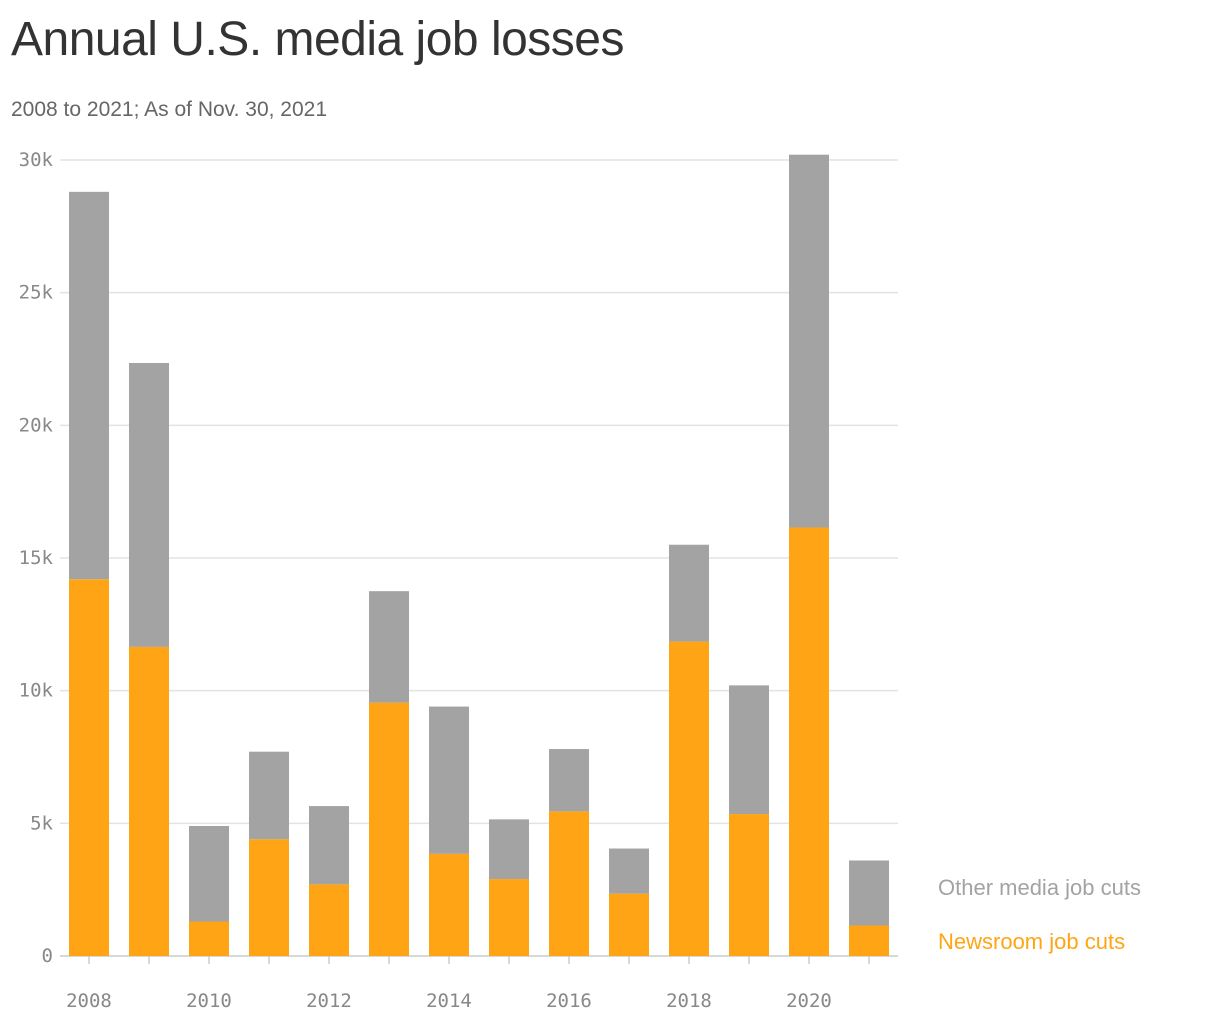 The width and height of the screenshot is (1220, 1020). Describe the element at coordinates (36, 293) in the screenshot. I see `y-tick-label: 25k` at that location.